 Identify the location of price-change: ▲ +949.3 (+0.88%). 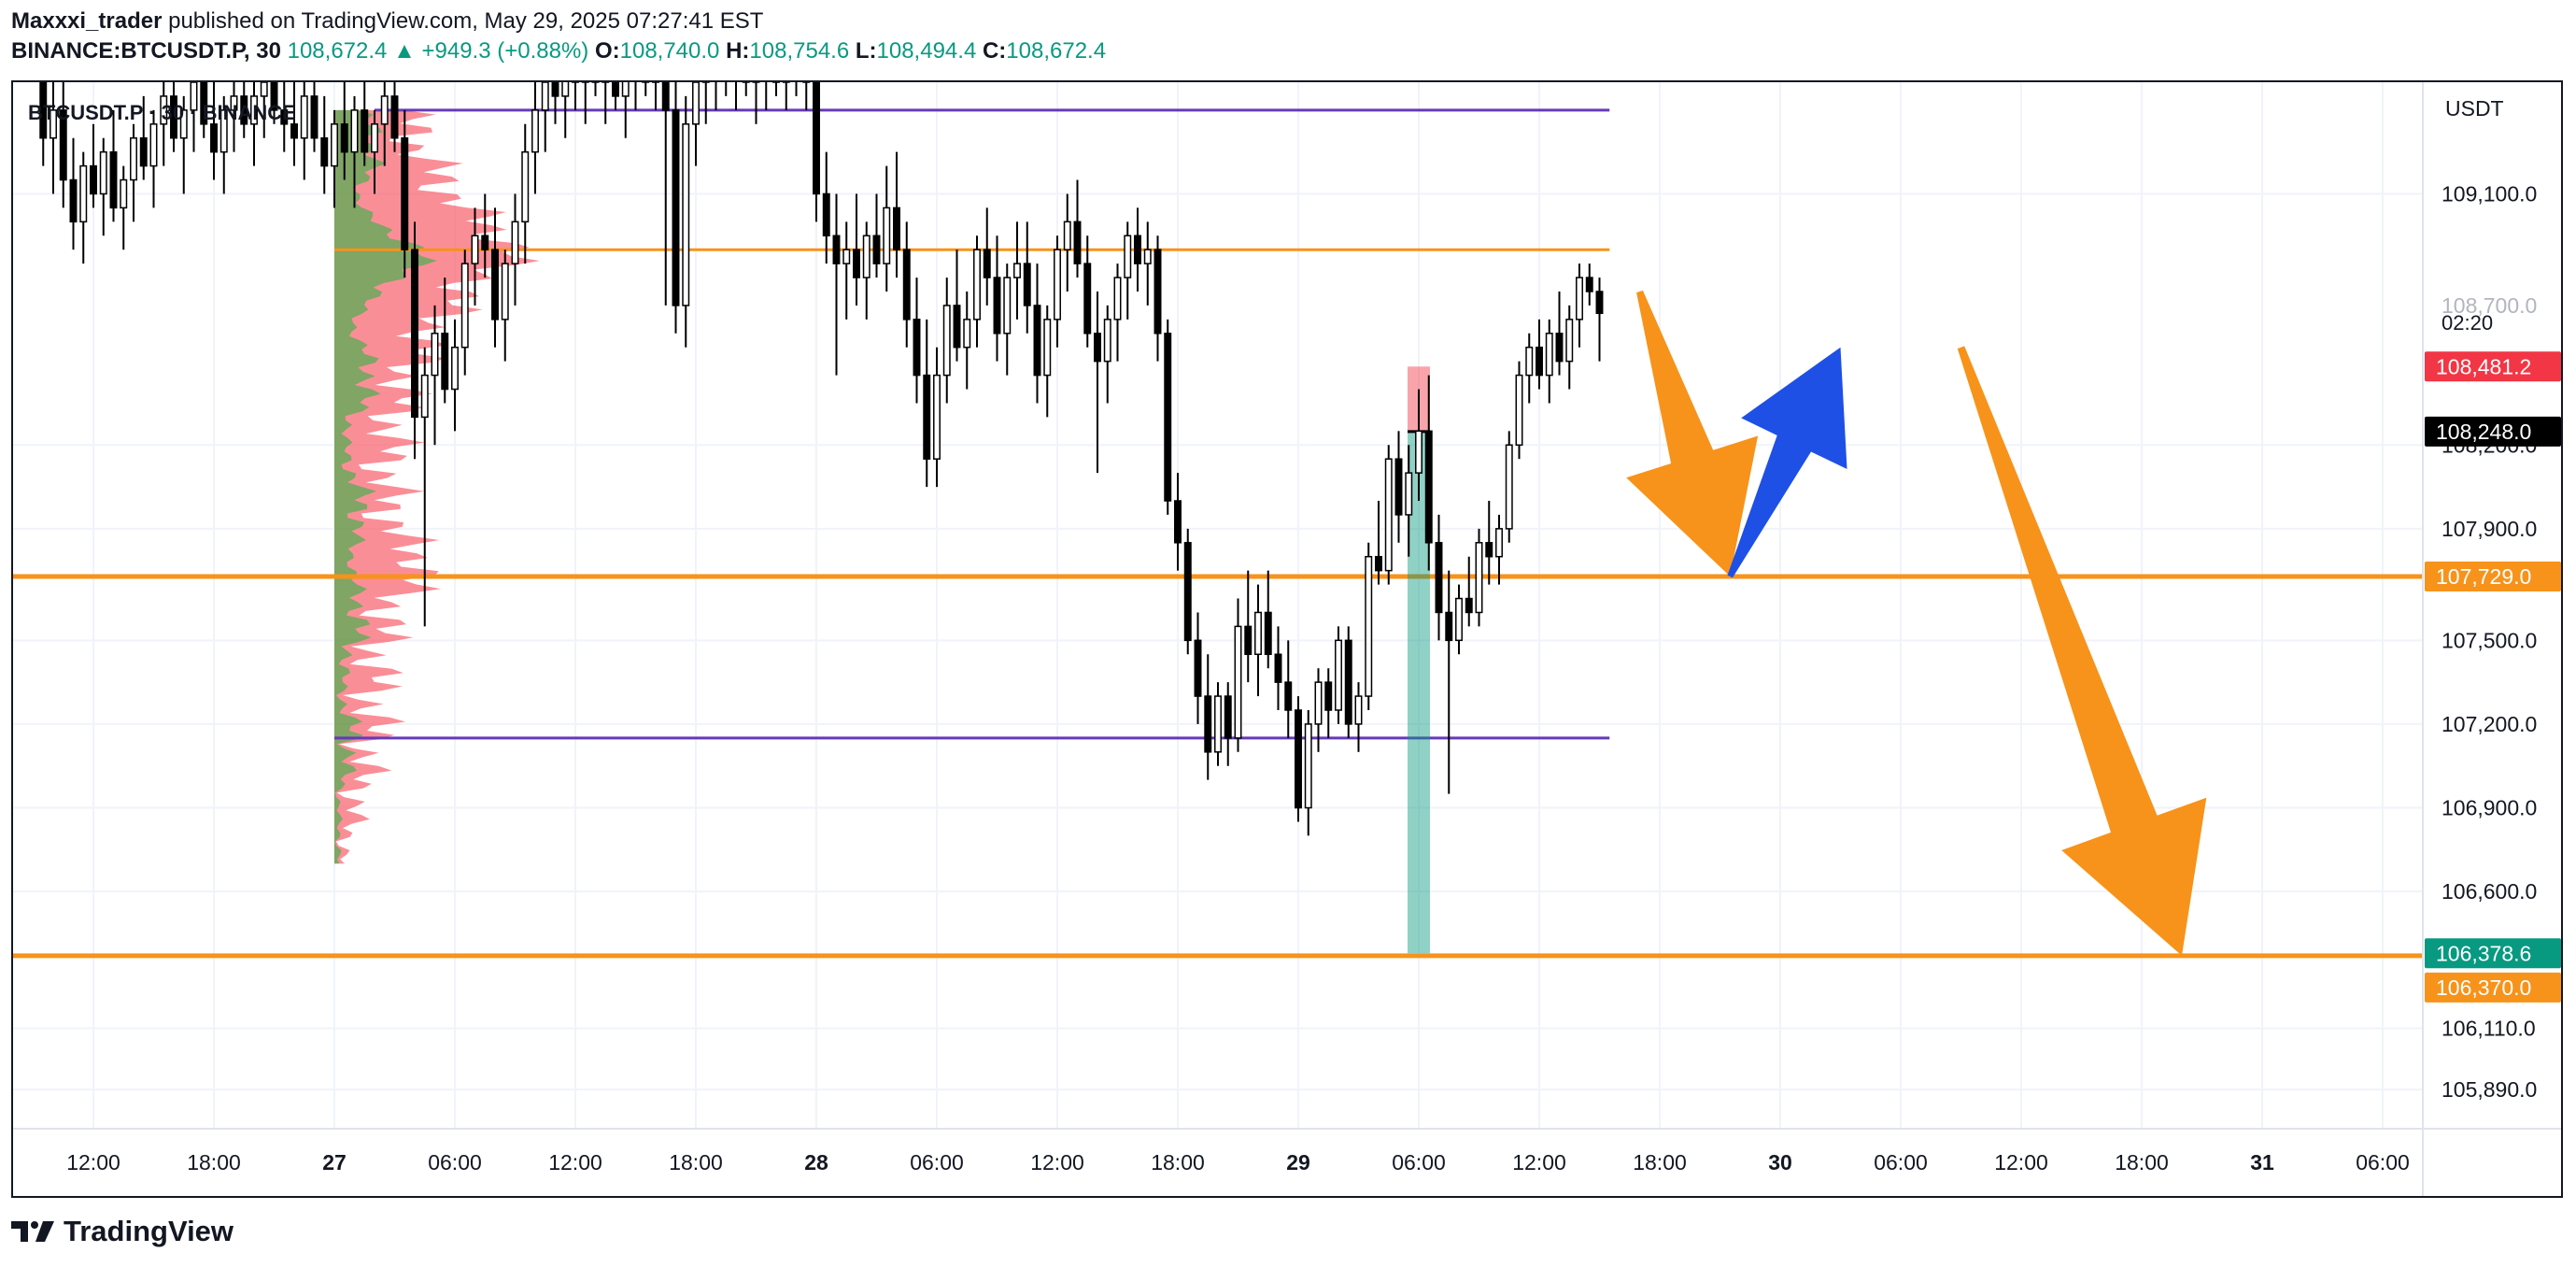
(491, 51).